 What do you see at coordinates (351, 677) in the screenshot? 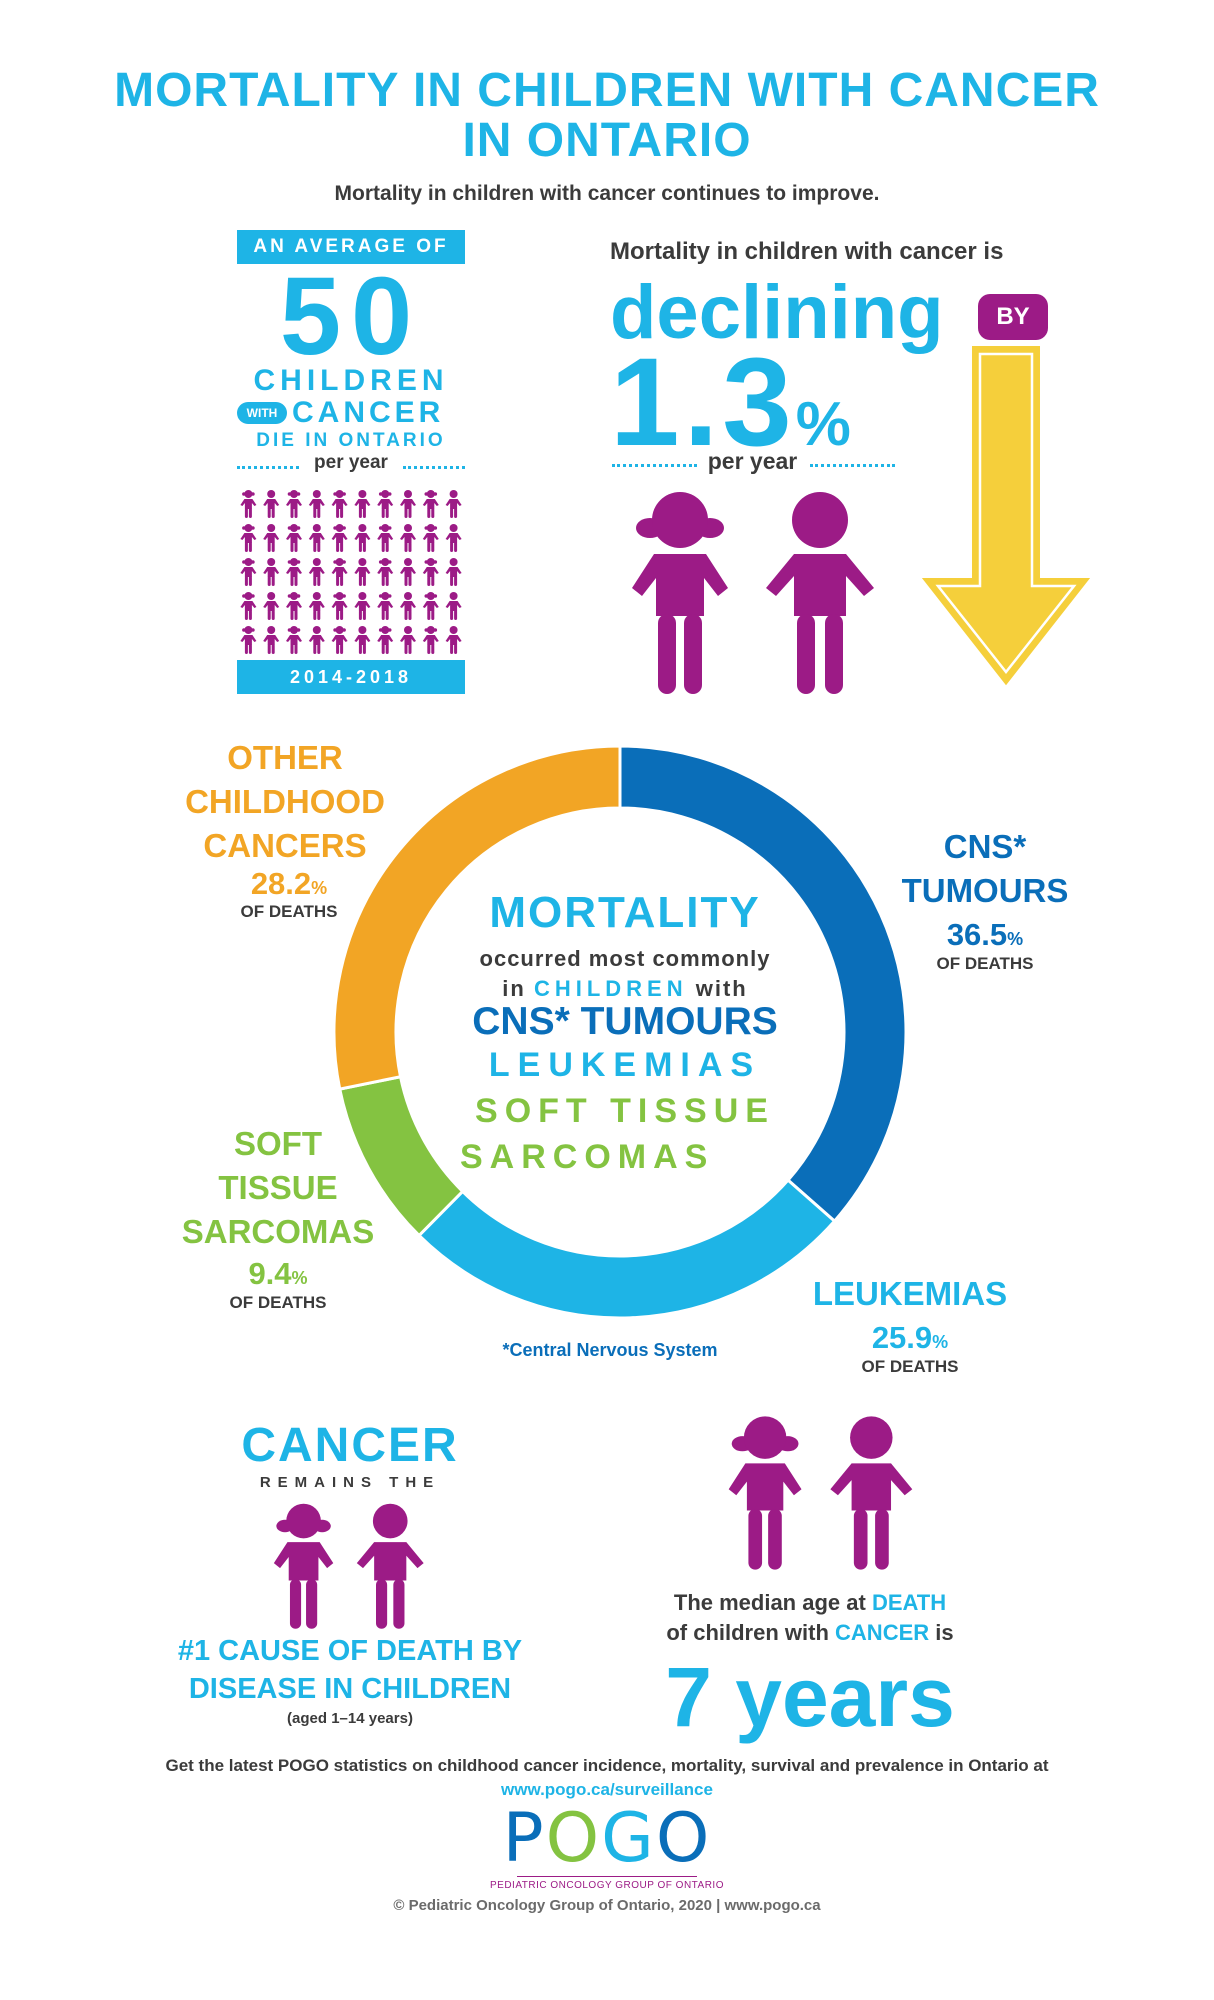
I see `years-banner: 2014-2018` at bounding box center [351, 677].